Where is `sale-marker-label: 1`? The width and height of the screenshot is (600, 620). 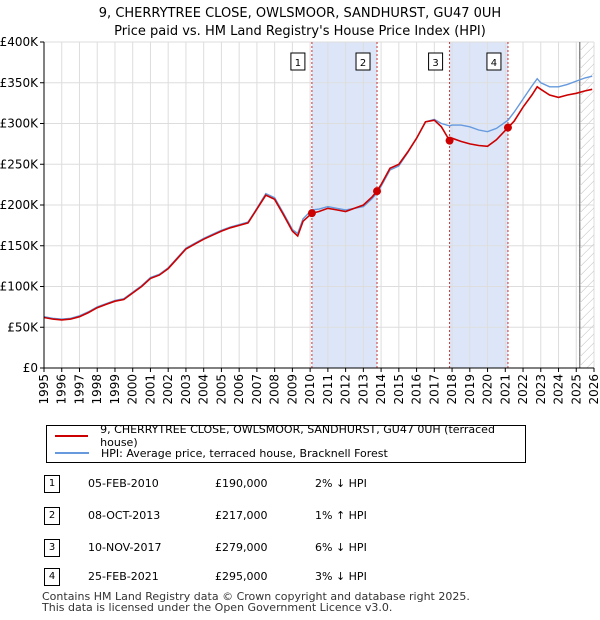
sale-marker-label: 1 is located at coordinates (298, 63).